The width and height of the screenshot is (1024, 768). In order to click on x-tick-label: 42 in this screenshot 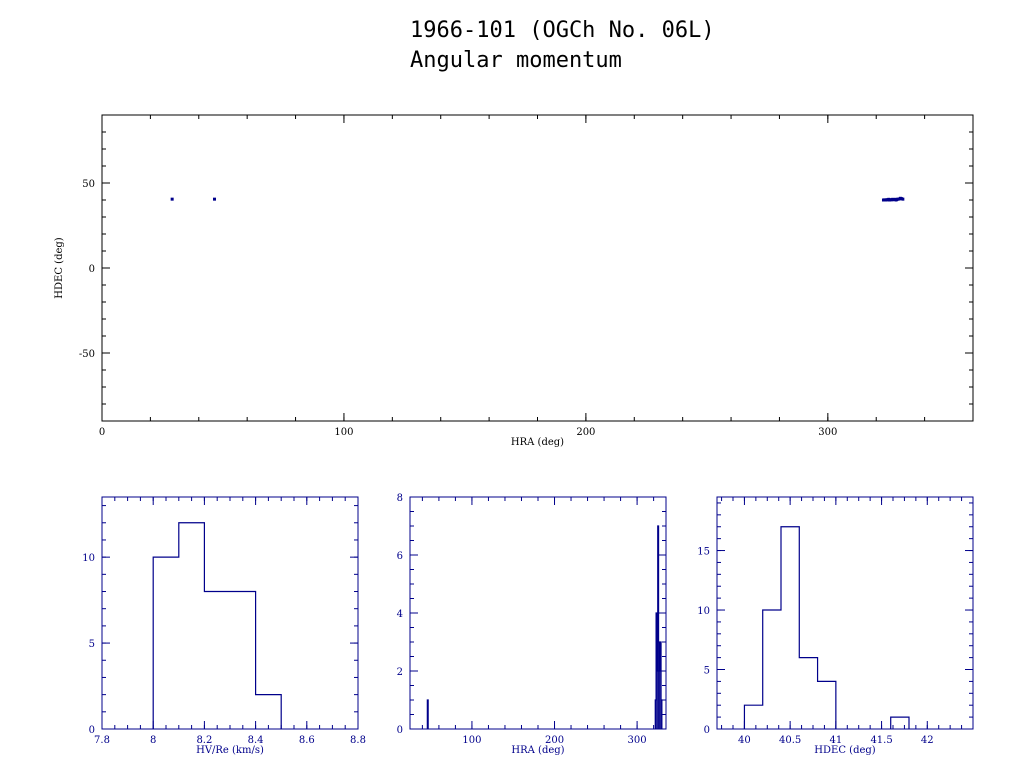, I will do `click(927, 740)`.